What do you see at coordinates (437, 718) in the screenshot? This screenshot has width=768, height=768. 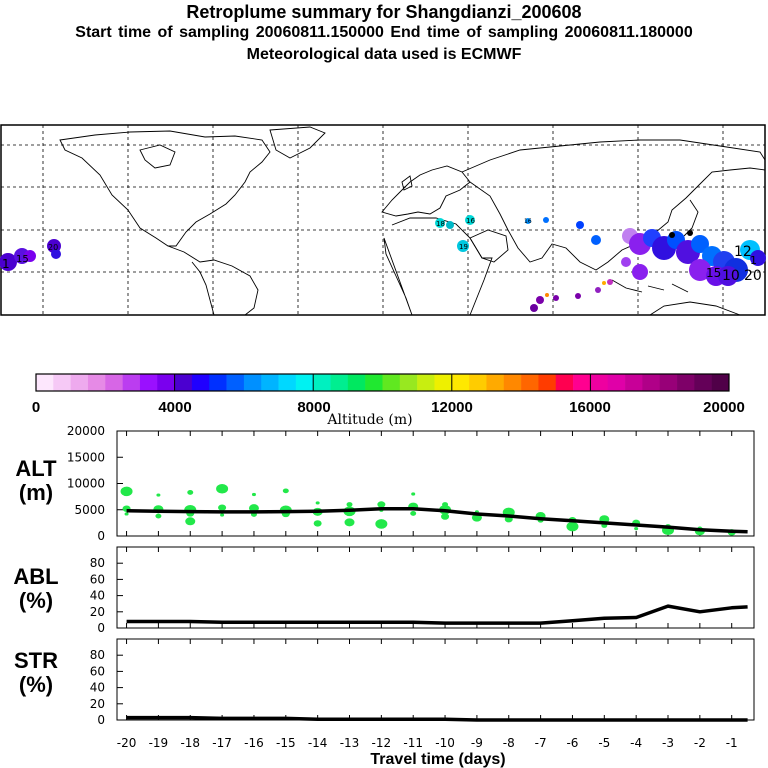 I see `series-line-str` at bounding box center [437, 718].